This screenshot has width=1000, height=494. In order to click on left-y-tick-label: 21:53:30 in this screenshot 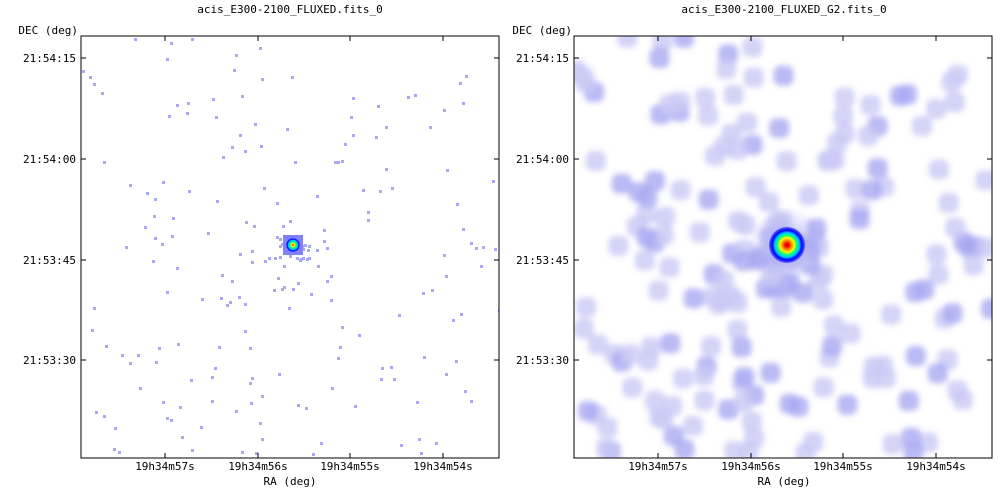, I will do `click(49, 360)`.